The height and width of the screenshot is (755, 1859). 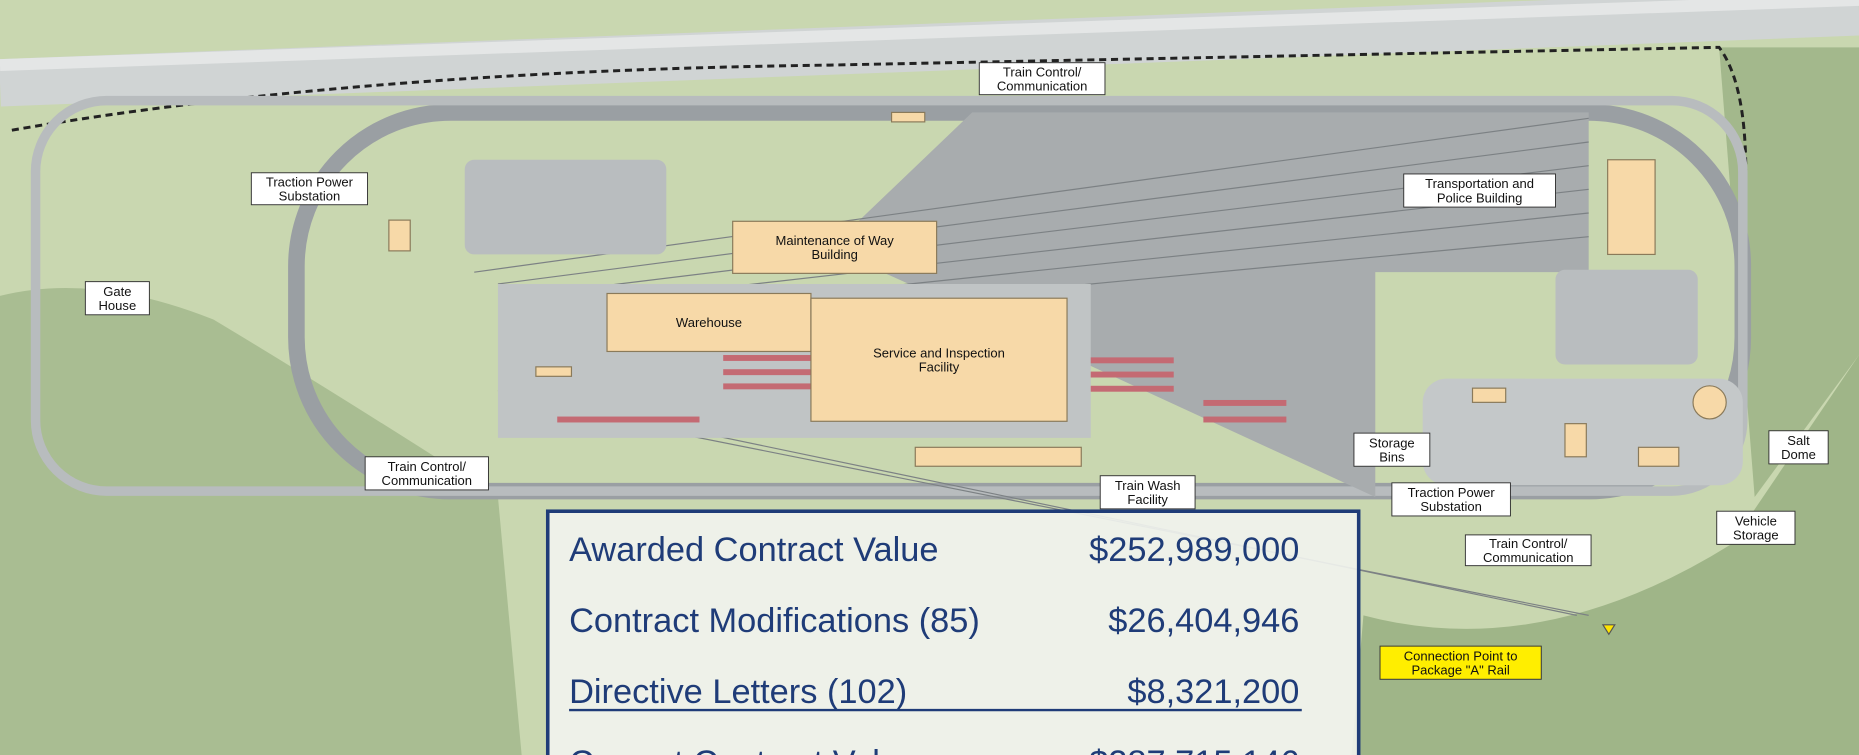 What do you see at coordinates (1798, 440) in the screenshot?
I see `label-text: Salt` at bounding box center [1798, 440].